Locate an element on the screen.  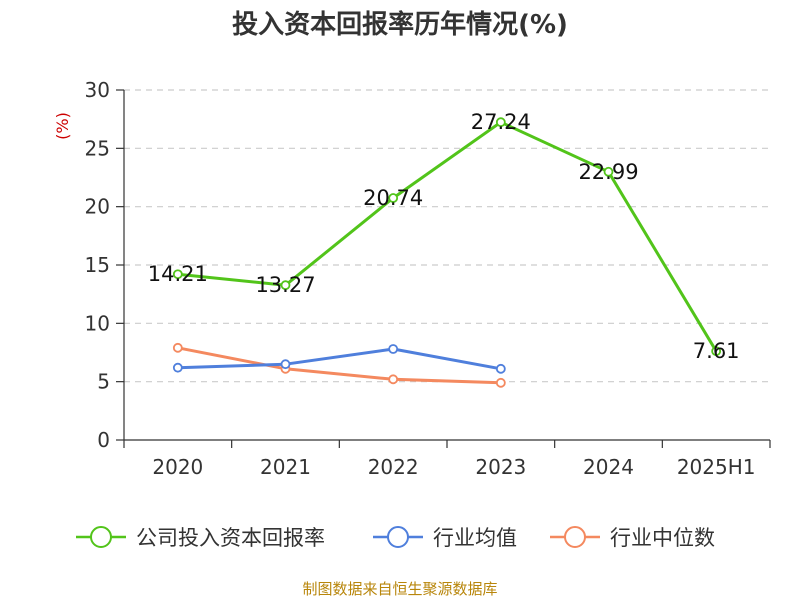
x-tick-label-2024: 2024 is located at coordinates (608, 467).